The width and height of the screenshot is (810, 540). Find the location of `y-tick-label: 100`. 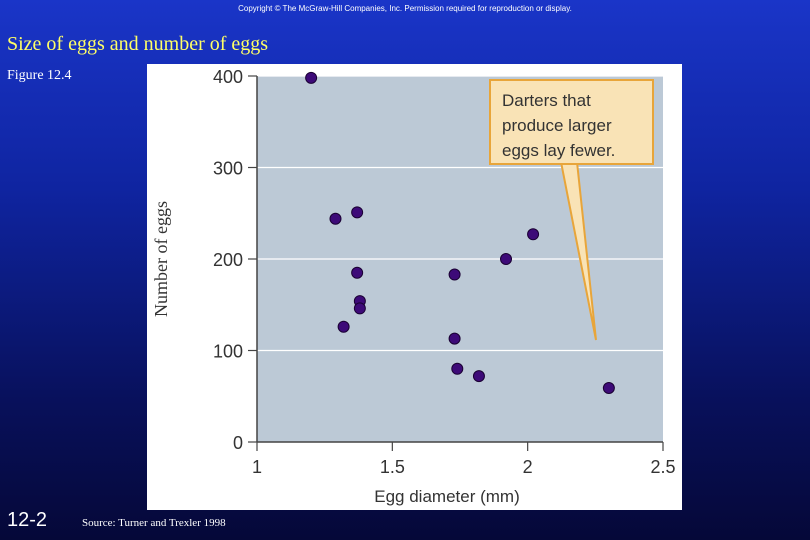

y-tick-label: 100 is located at coordinates (228, 352).